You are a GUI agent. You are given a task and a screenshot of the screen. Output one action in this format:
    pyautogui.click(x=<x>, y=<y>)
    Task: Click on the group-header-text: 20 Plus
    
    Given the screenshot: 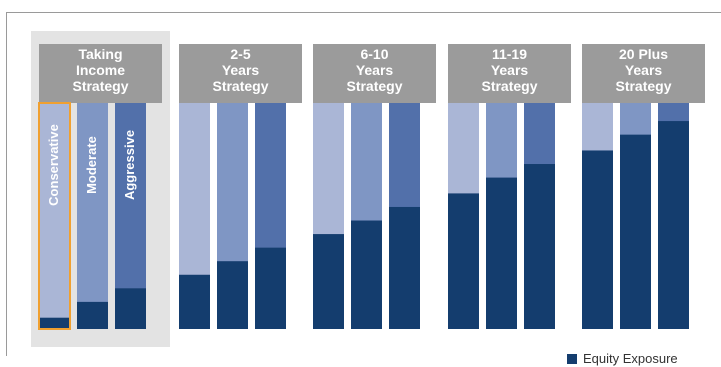 What is the action you would take?
    pyautogui.click(x=643, y=54)
    